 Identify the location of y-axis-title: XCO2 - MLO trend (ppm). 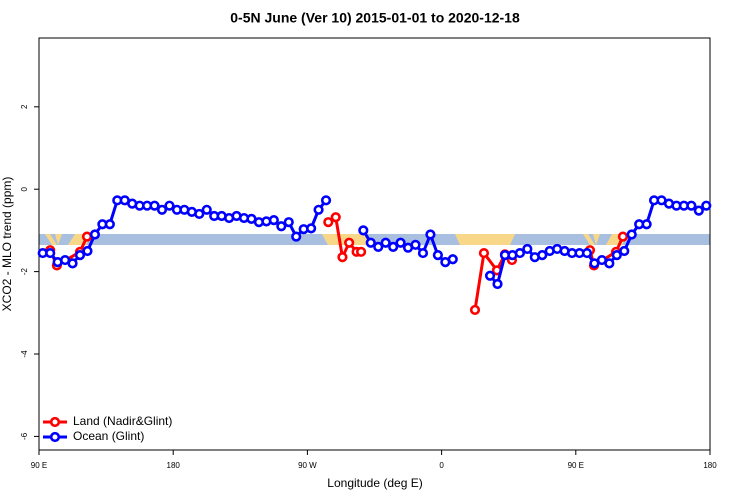
(7, 244).